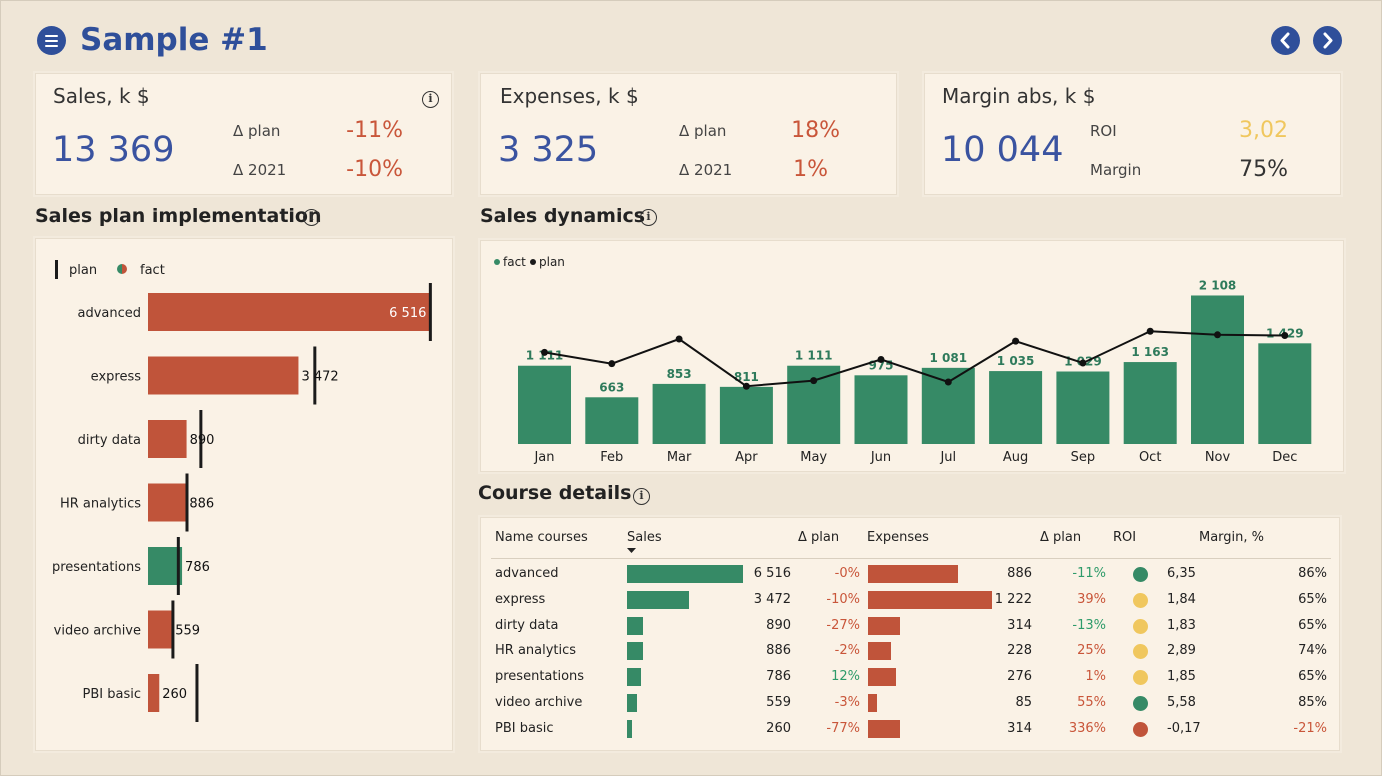 This screenshot has height=776, width=1382. Describe the element at coordinates (374, 169) in the screenshot. I see `kpi-delta: -10%` at that location.